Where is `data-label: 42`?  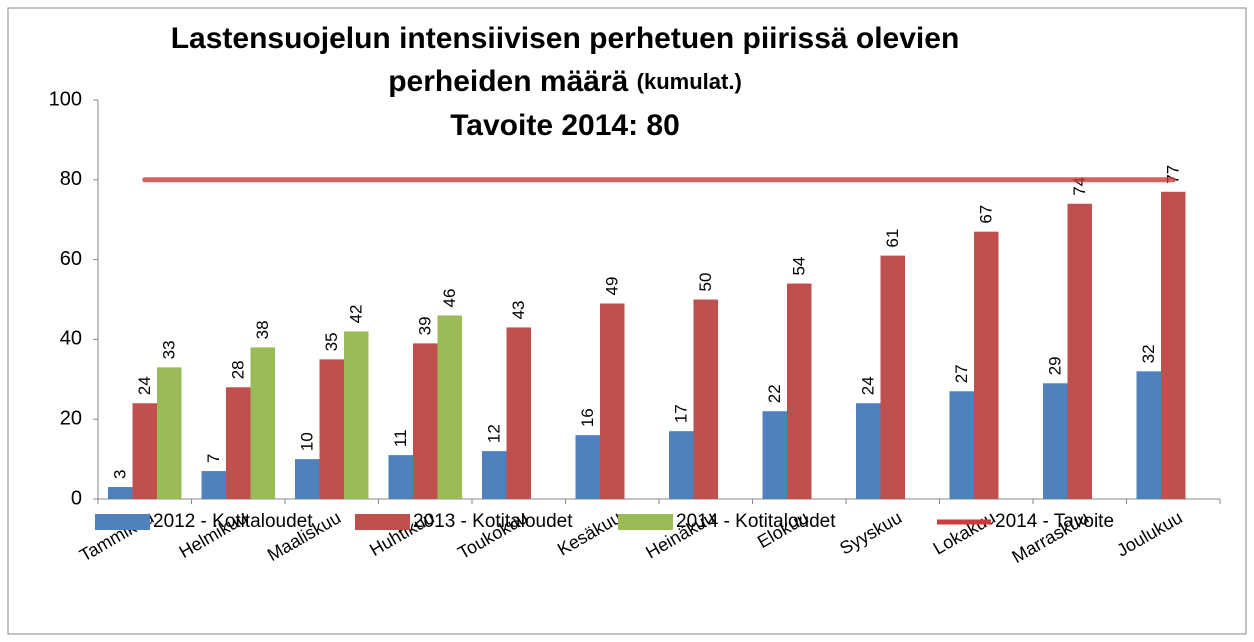
data-label: 42 is located at coordinates (356, 313).